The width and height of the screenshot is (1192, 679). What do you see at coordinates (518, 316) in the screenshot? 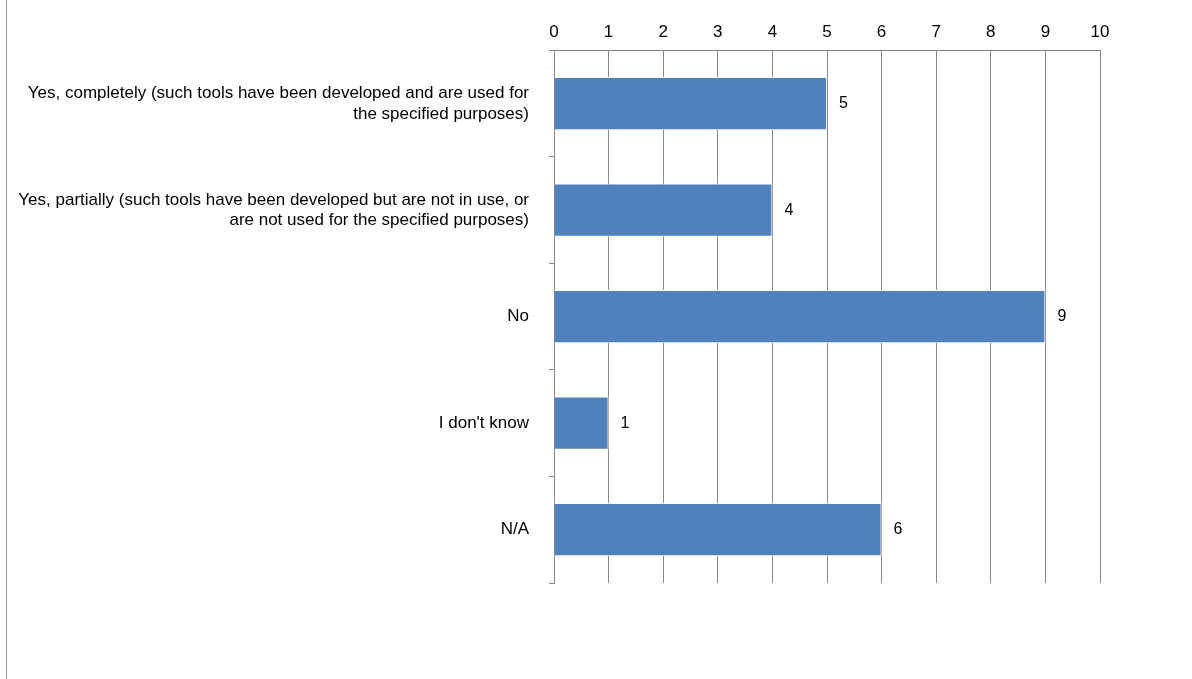
I see `y-tick-label: No` at bounding box center [518, 316].